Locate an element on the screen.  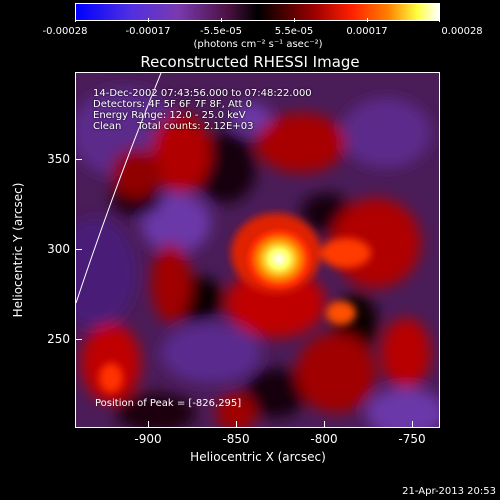
x-tick-label: -900 is located at coordinates (148, 439).